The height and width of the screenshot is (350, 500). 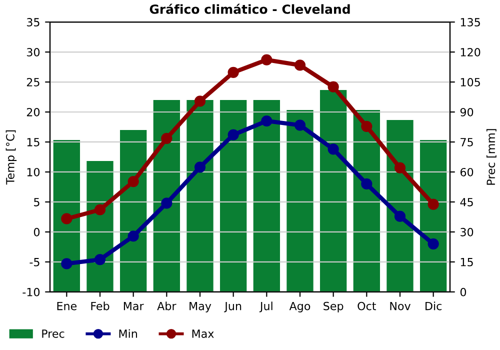 What do you see at coordinates (467, 112) in the screenshot?
I see `y2-tick-label: 90` at bounding box center [467, 112].